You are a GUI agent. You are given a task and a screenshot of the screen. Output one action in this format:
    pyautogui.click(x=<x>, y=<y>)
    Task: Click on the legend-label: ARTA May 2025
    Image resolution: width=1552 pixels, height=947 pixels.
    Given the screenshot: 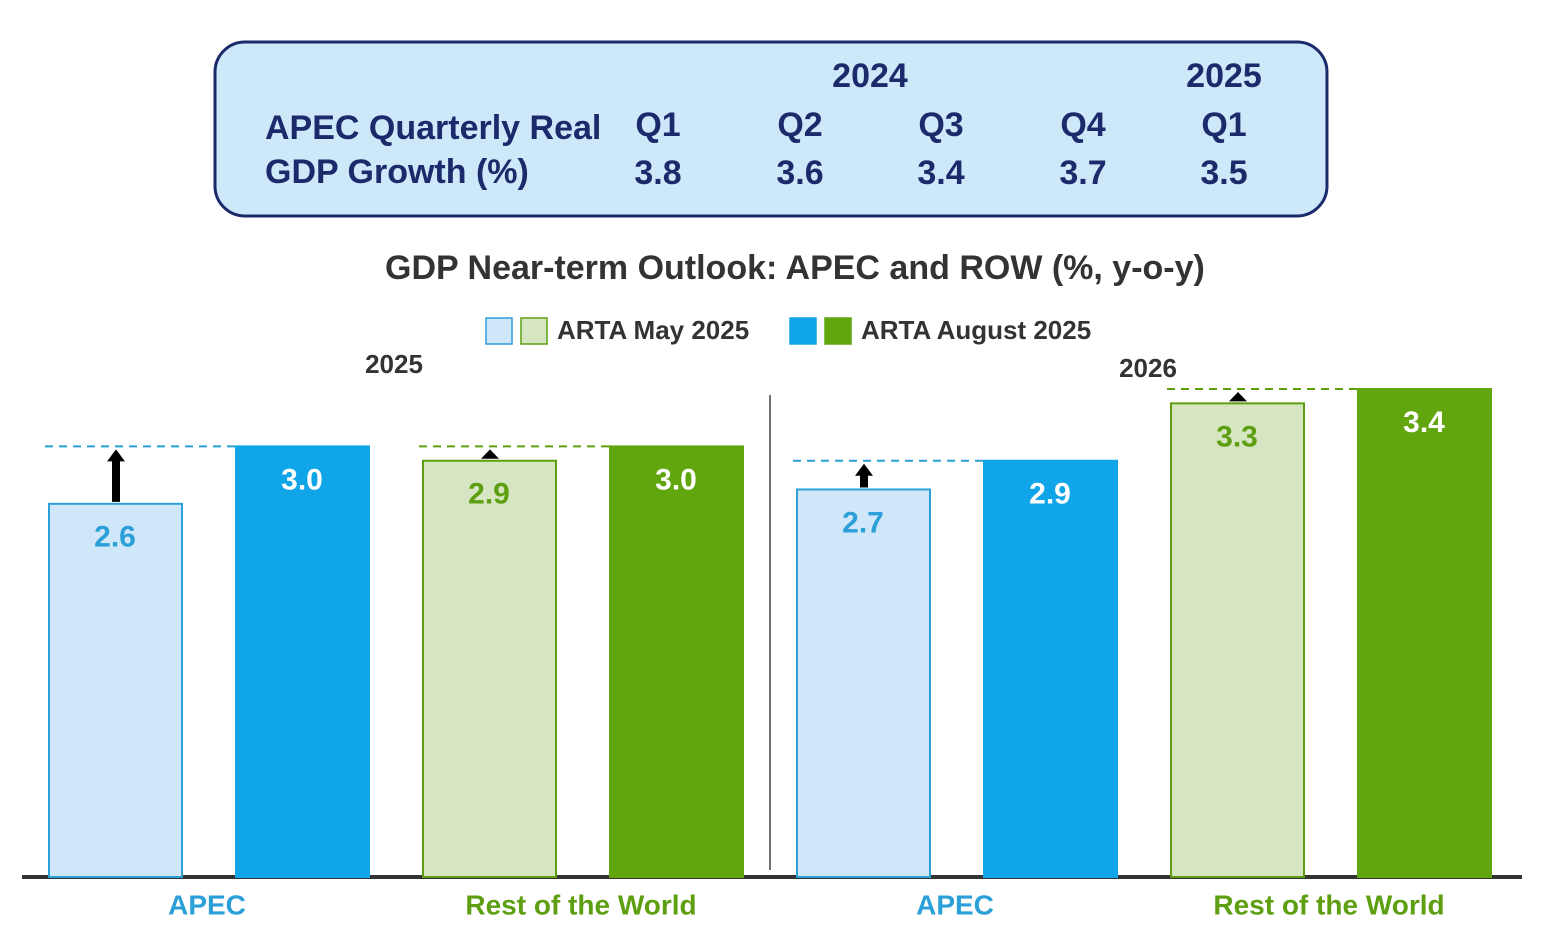 What is the action you would take?
    pyautogui.click(x=653, y=330)
    